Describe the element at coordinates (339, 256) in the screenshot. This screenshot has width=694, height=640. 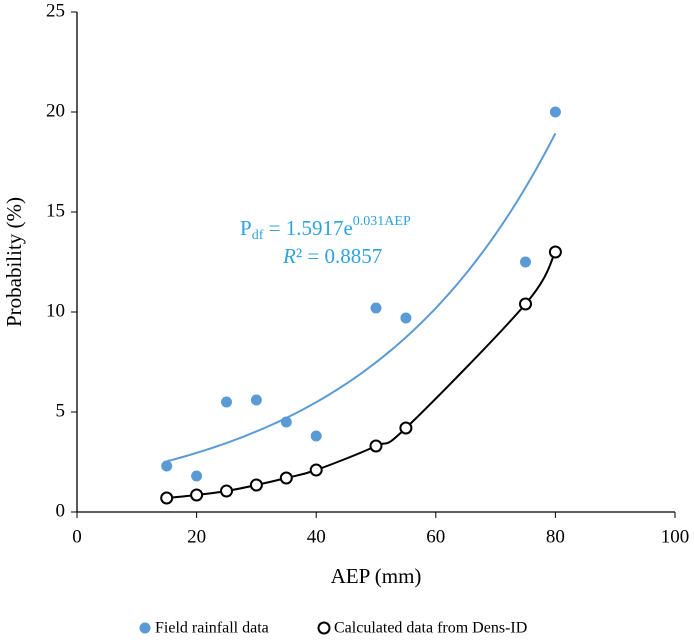
I see `r-text: ² = 0.8857` at that location.